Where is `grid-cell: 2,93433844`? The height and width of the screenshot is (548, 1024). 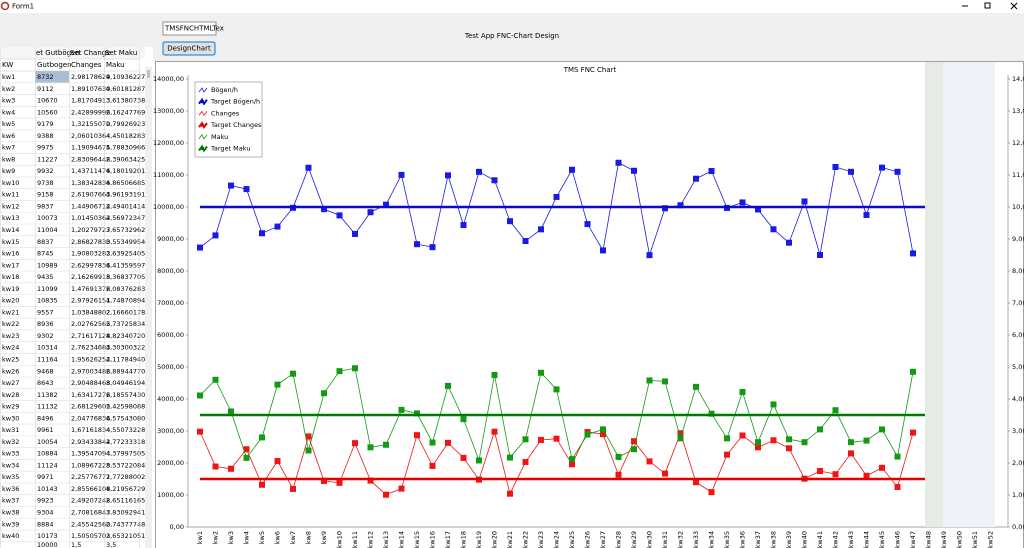 grid-cell: 2,93433844 is located at coordinates (90, 442).